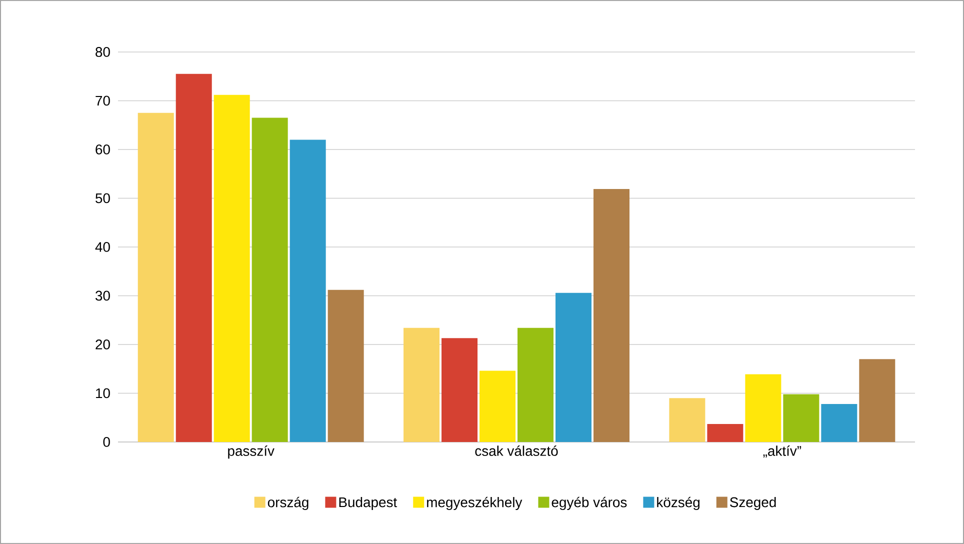 The width and height of the screenshot is (964, 544). Describe the element at coordinates (753, 503) in the screenshot. I see `legend-label: Szeged` at that location.